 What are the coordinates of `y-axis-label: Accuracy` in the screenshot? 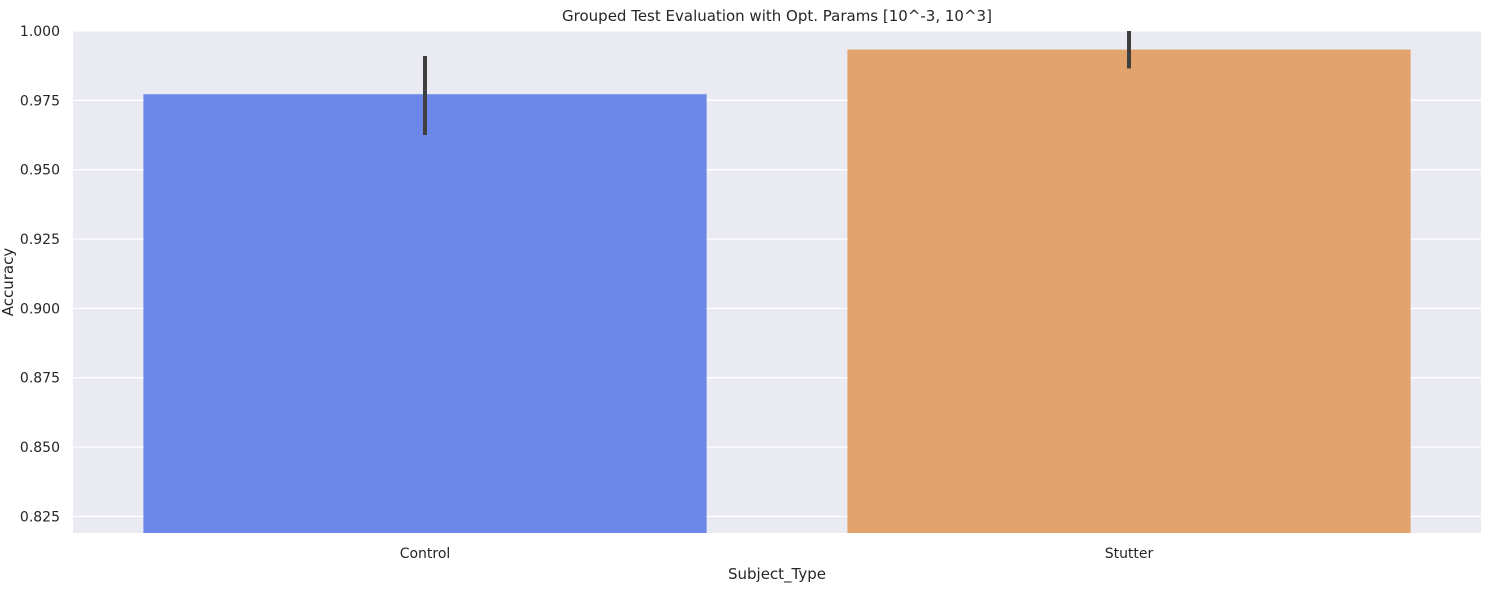 It's located at (8, 282).